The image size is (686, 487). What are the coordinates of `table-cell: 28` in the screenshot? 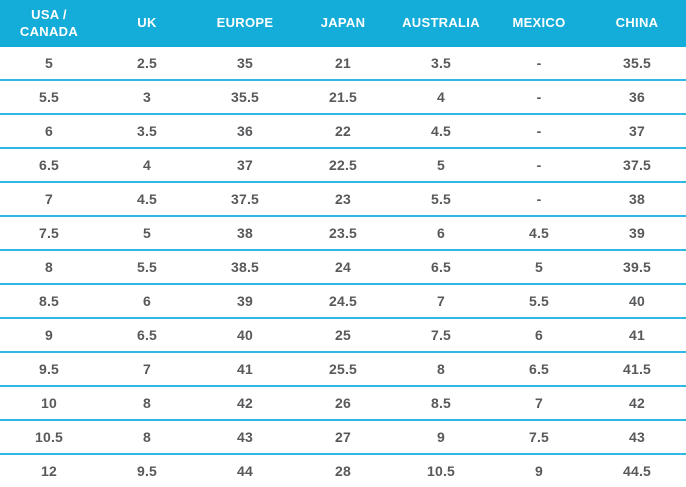 It's located at (343, 471).